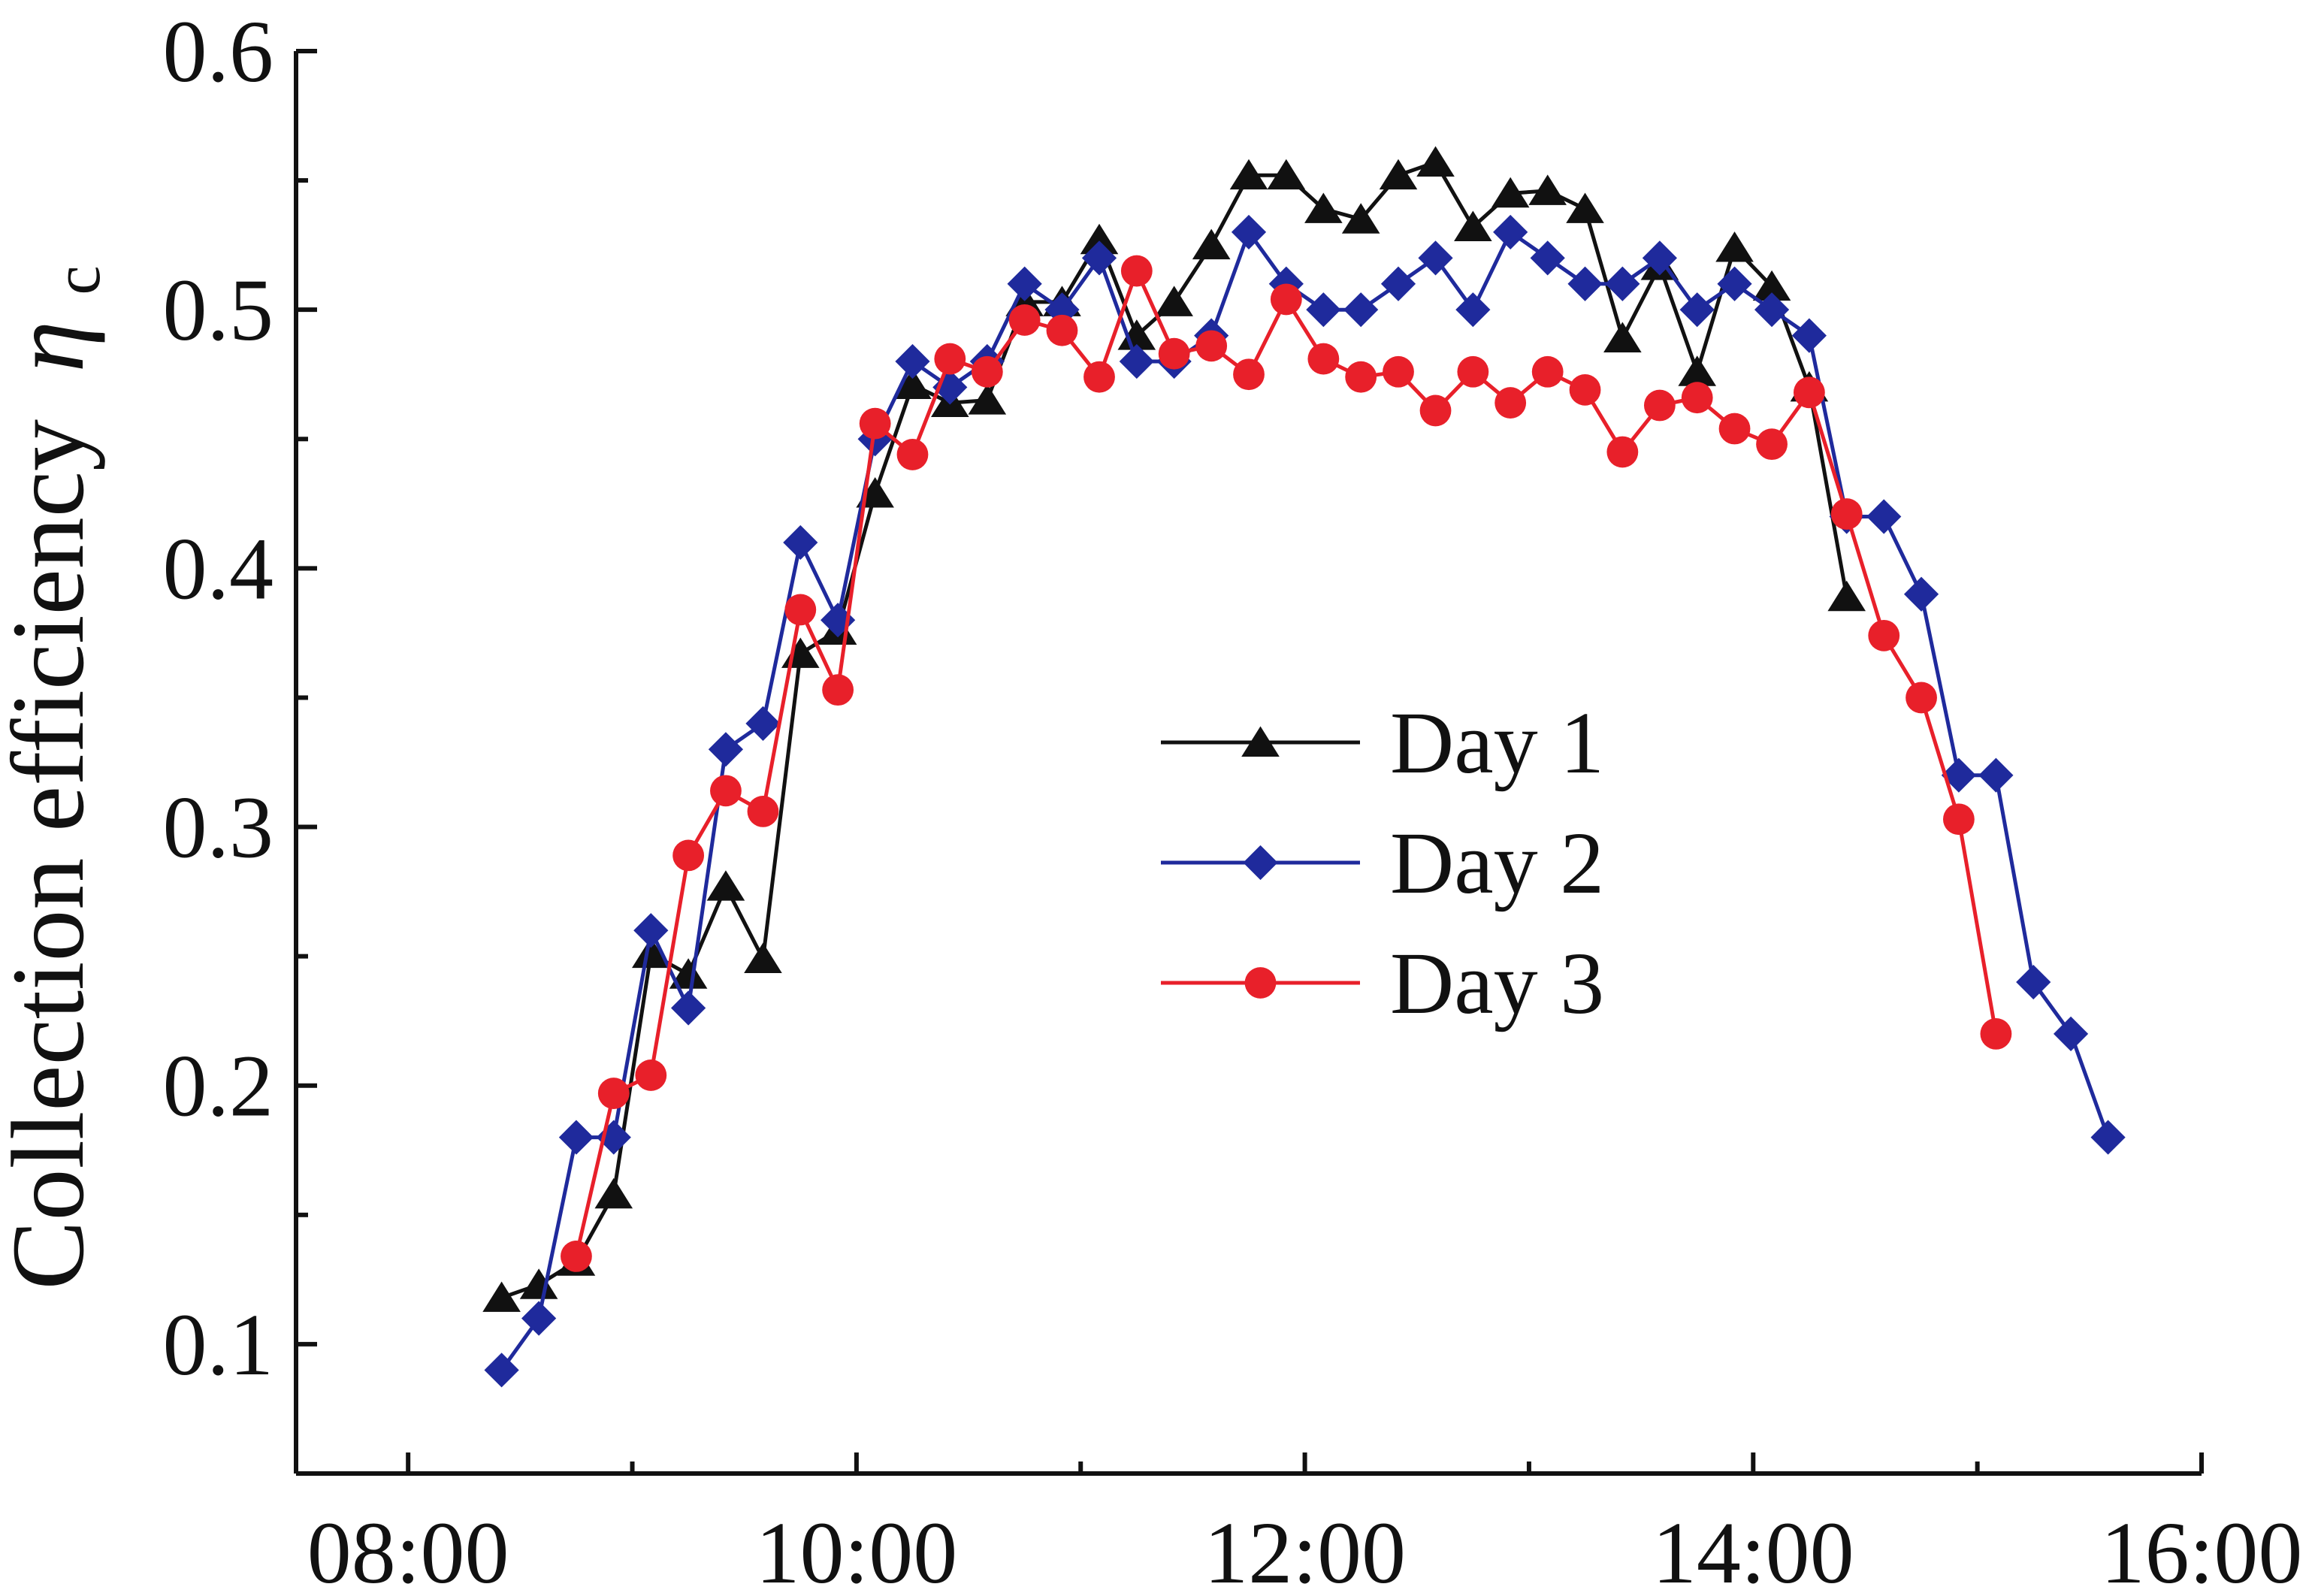 Image resolution: width=2312 pixels, height=1596 pixels. What do you see at coordinates (1305, 1550) in the screenshot?
I see `x-tick-label-2: 12:00` at bounding box center [1305, 1550].